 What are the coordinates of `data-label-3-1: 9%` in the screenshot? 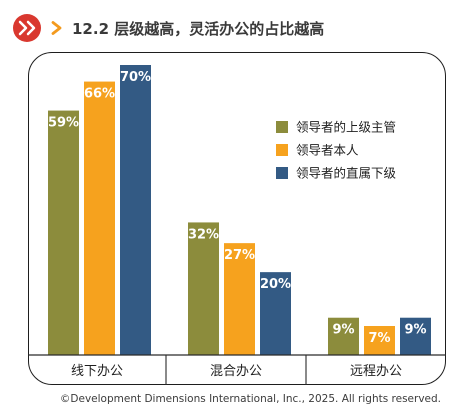 It's located at (343, 330).